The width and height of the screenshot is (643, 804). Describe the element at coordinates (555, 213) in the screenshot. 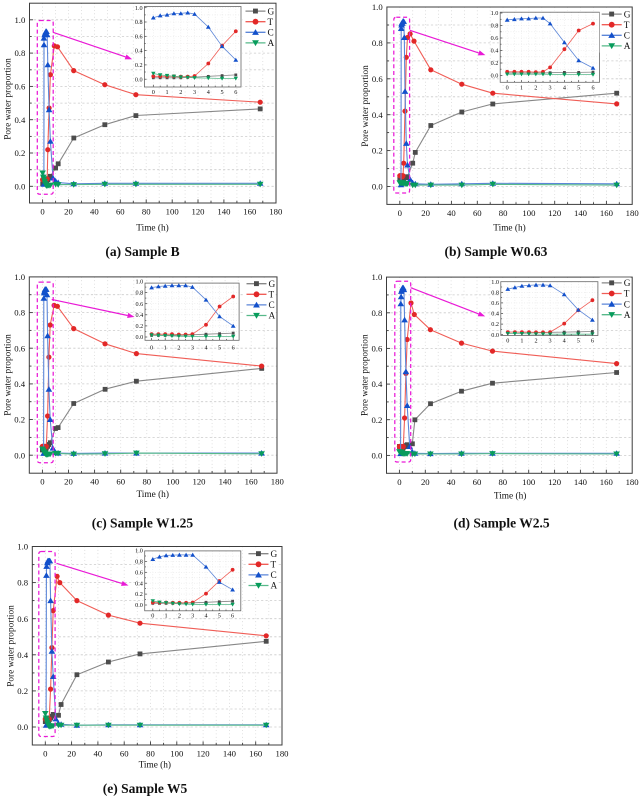

I see `svg-text: 120` at that location.